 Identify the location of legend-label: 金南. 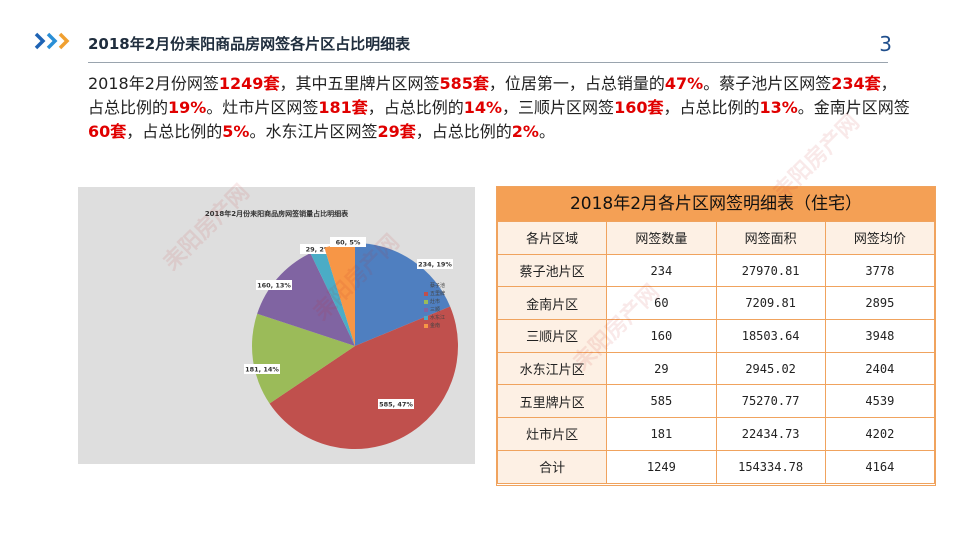
(435, 326).